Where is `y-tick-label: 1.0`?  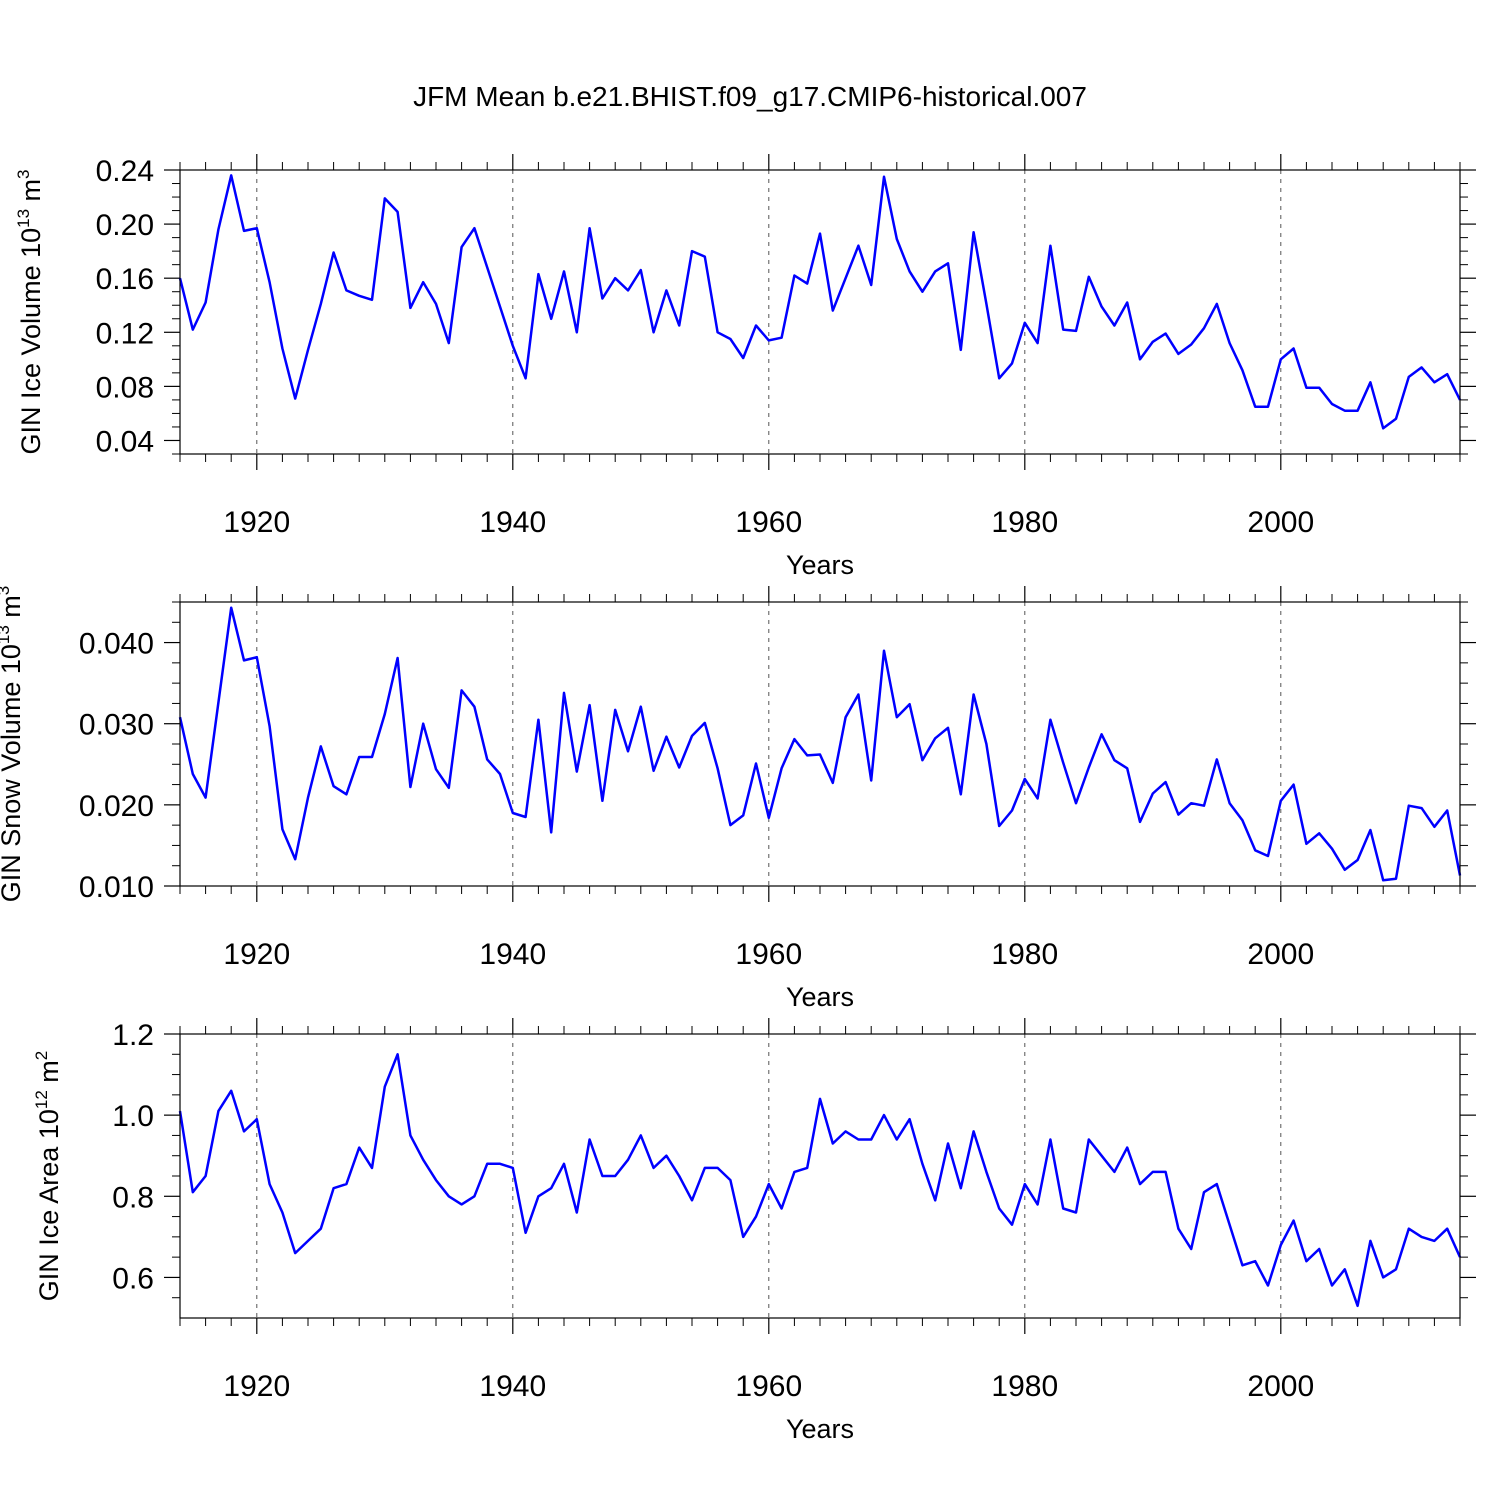
y-tick-label: 1.0 is located at coordinates (133, 1116).